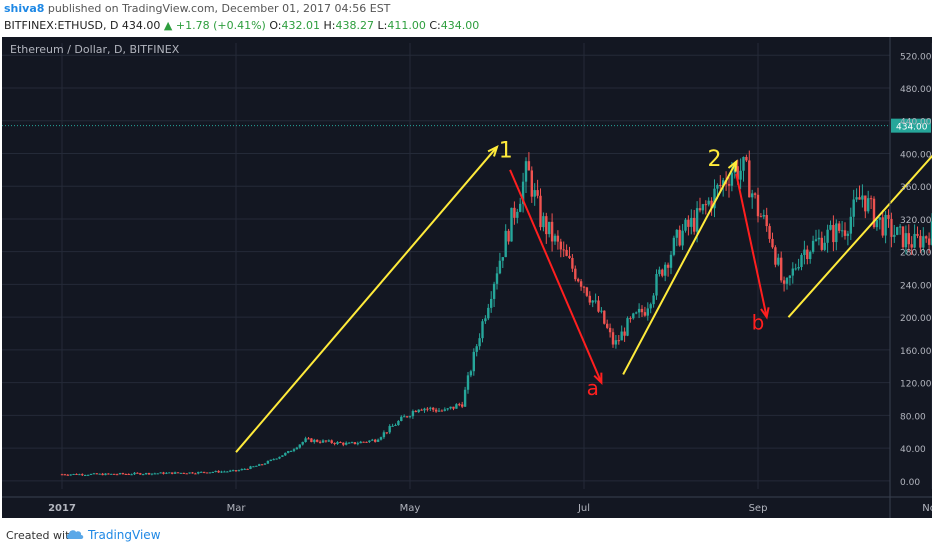 The width and height of the screenshot is (932, 550). Describe the element at coordinates (765, 313) in the screenshot. I see `wave-b-arrow-head` at that location.